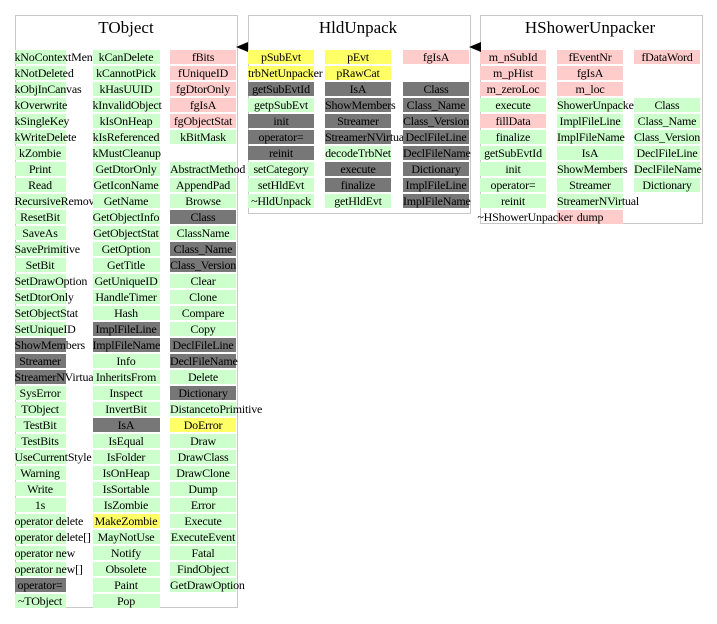 Image resolution: width=717 pixels, height=624 pixels. I want to click on member-kisonheap: kIsOnHeap, so click(126, 121).